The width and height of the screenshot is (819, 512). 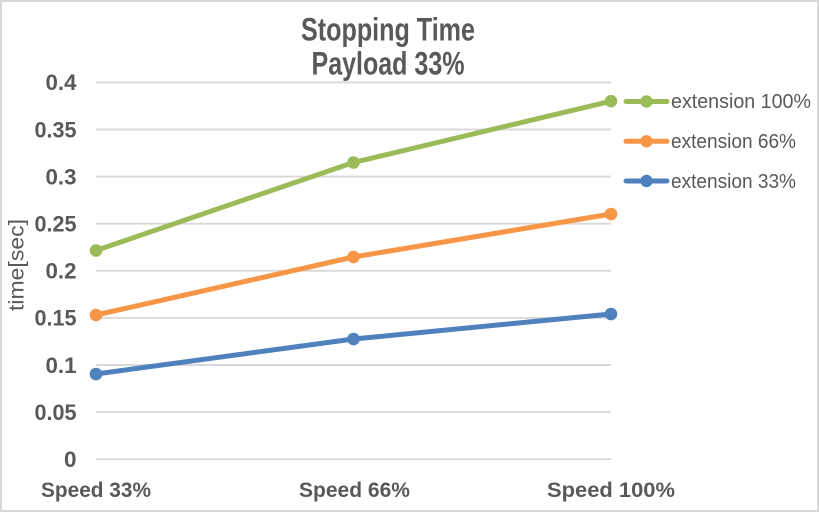 I want to click on svg-text: extension 100%, so click(x=741, y=101).